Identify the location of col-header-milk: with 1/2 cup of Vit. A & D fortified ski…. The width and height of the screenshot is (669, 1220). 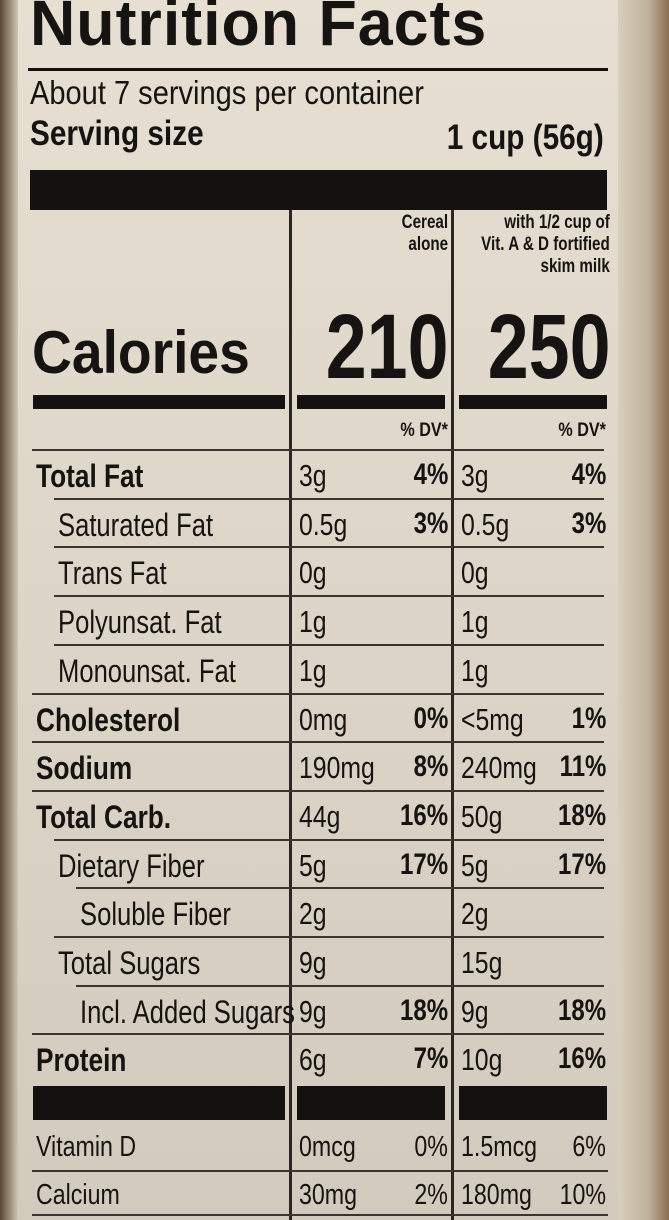
(545, 244).